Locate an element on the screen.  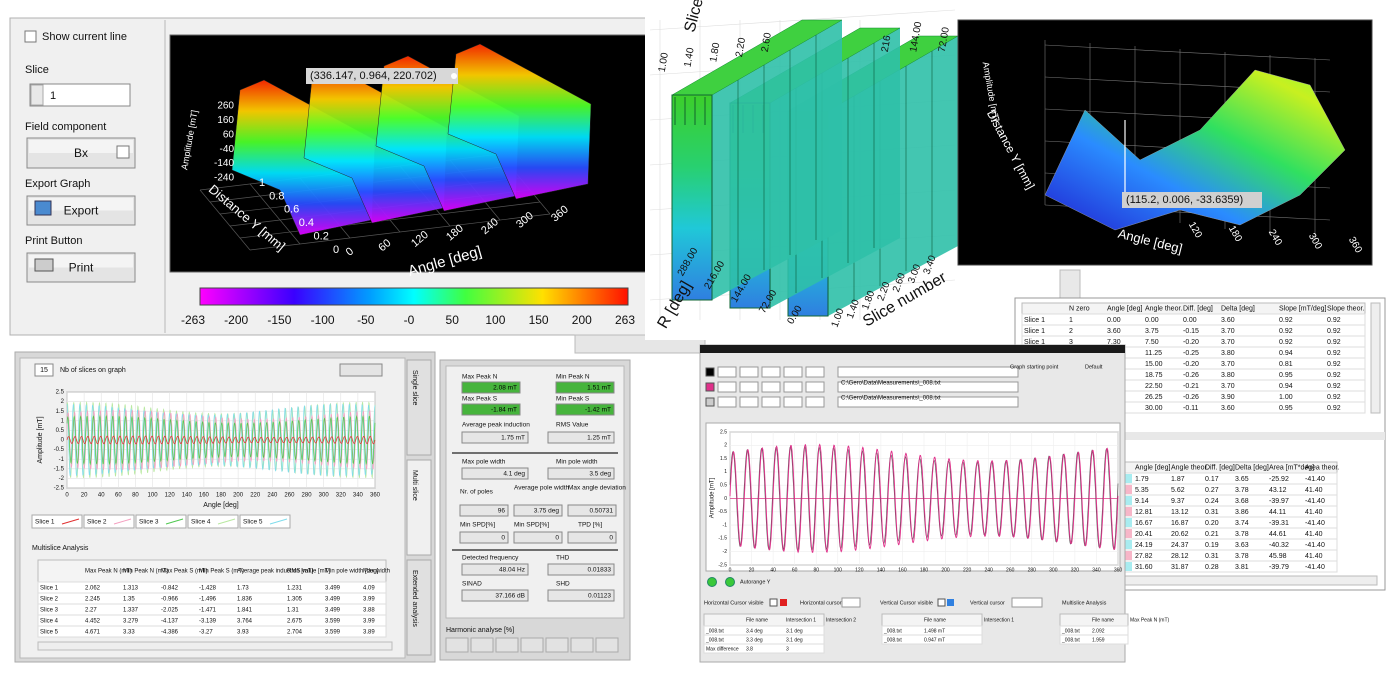
tab-label: Extended analysis is located at coordinates (414, 598).